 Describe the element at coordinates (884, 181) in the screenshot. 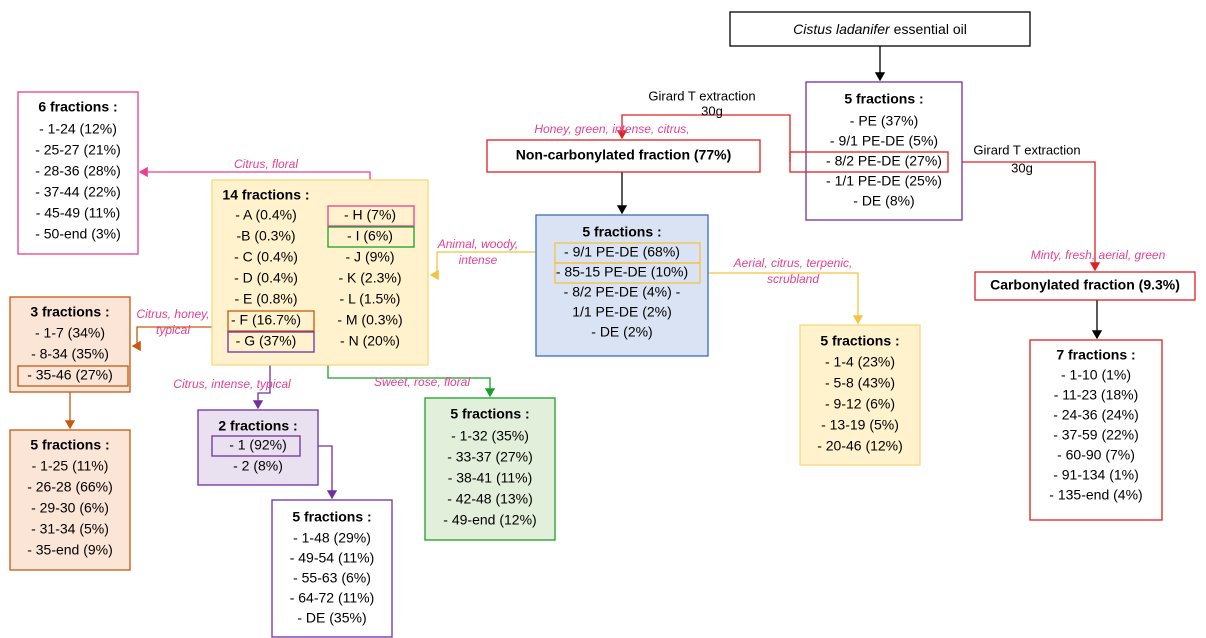

I see `fraction-item: - 1/1 PE-DE (25%)` at that location.